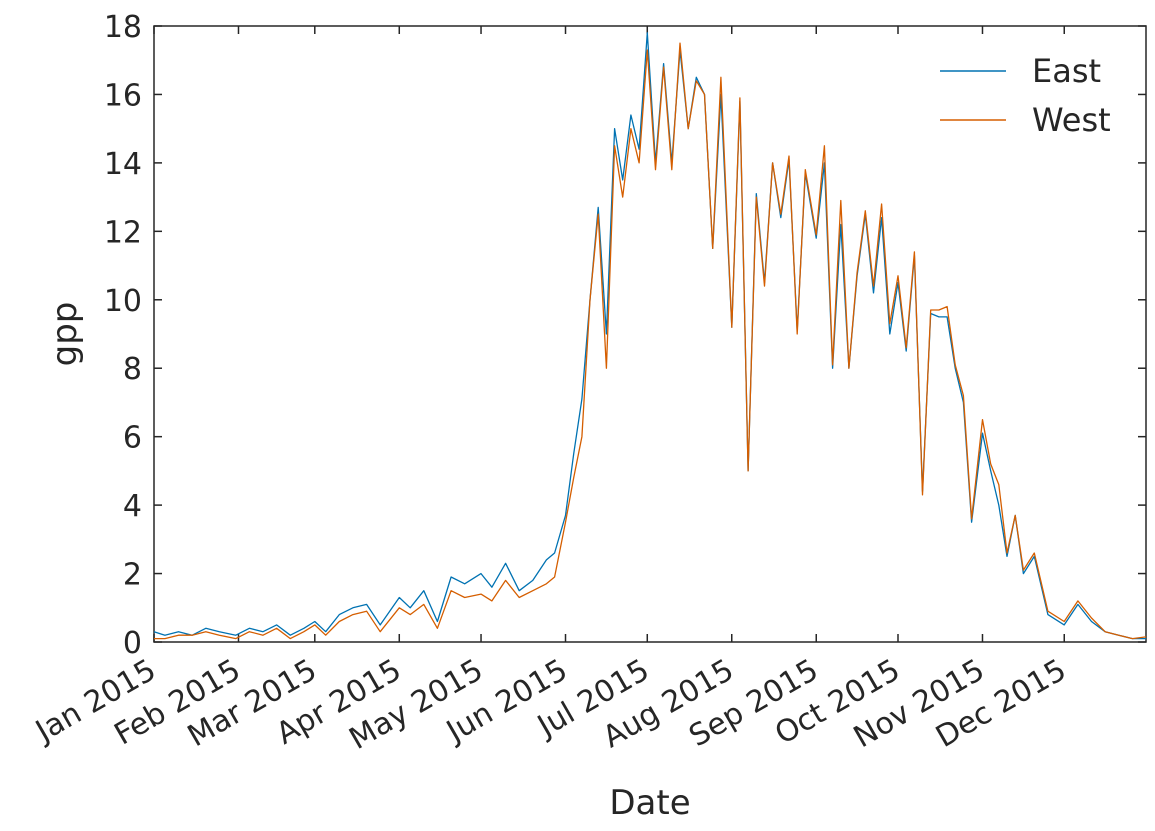 This screenshot has height=831, width=1155. I want to click on y-axis-title: gpp, so click(65, 334).